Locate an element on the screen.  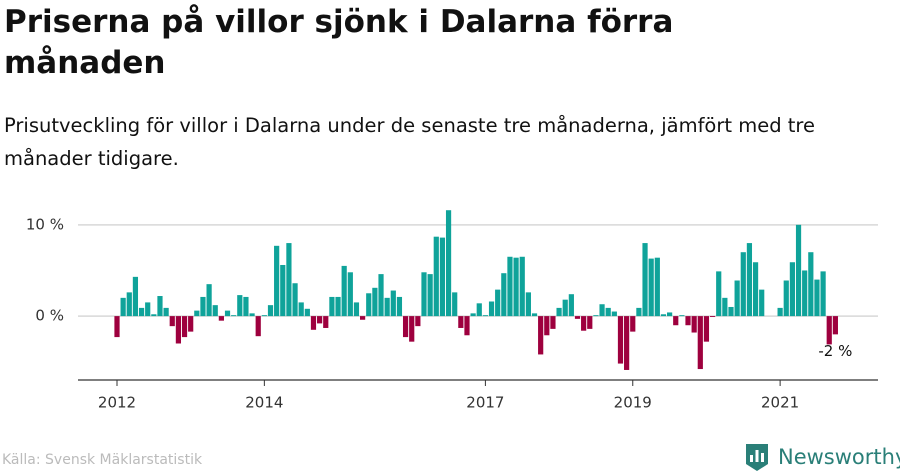
y-tick-label: 0 % is located at coordinates (49, 316).